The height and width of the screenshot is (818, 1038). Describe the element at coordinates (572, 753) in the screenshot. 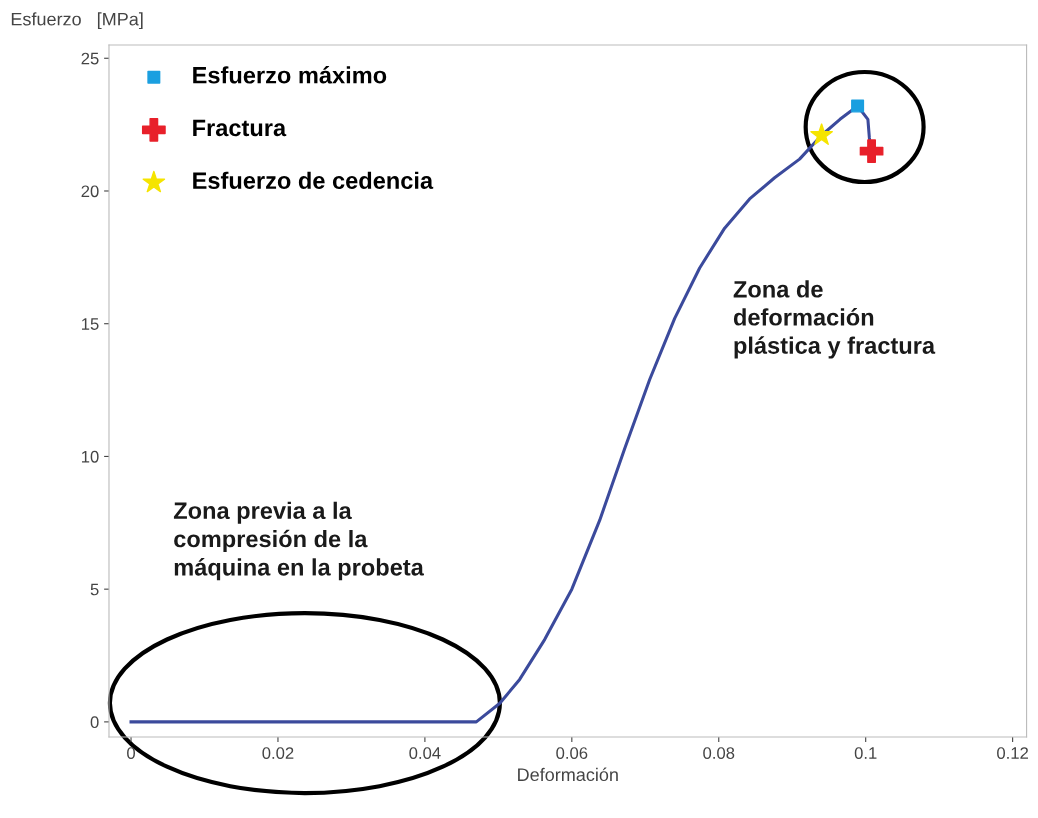

I see `x-tick-label: 0.06` at that location.